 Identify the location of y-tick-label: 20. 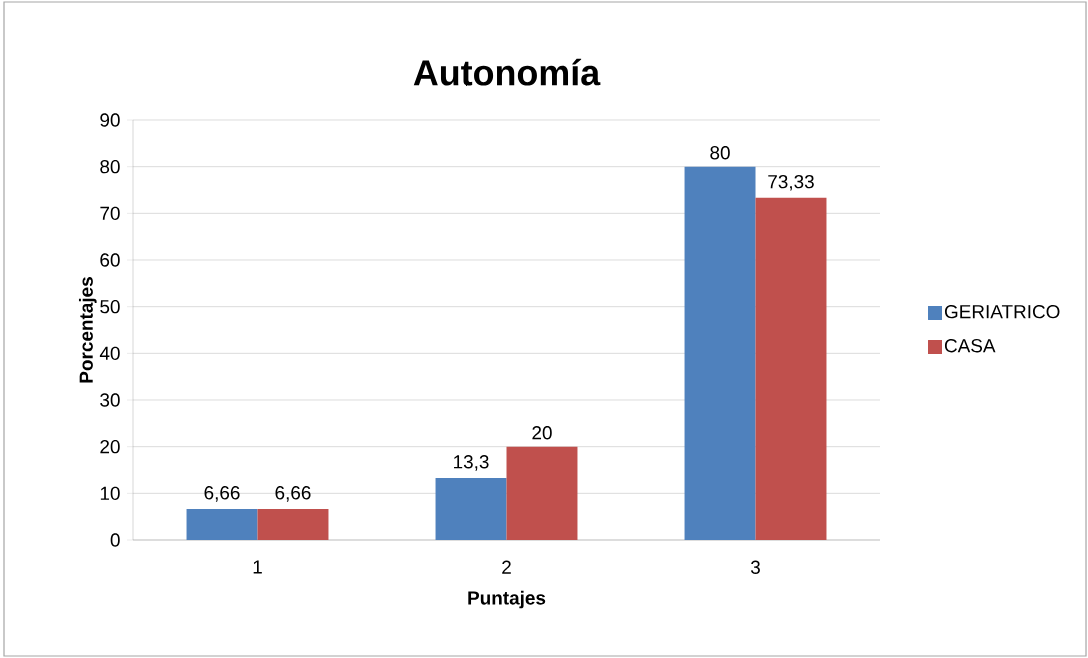
(110, 446).